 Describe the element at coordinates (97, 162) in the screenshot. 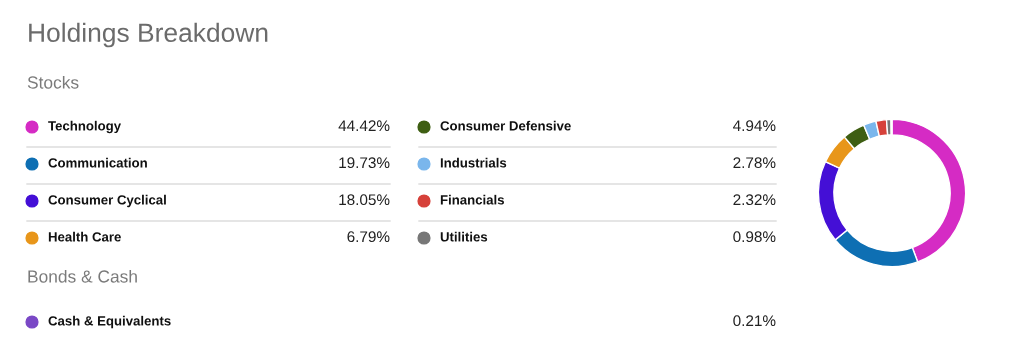

I see `legend-label: Communication` at that location.